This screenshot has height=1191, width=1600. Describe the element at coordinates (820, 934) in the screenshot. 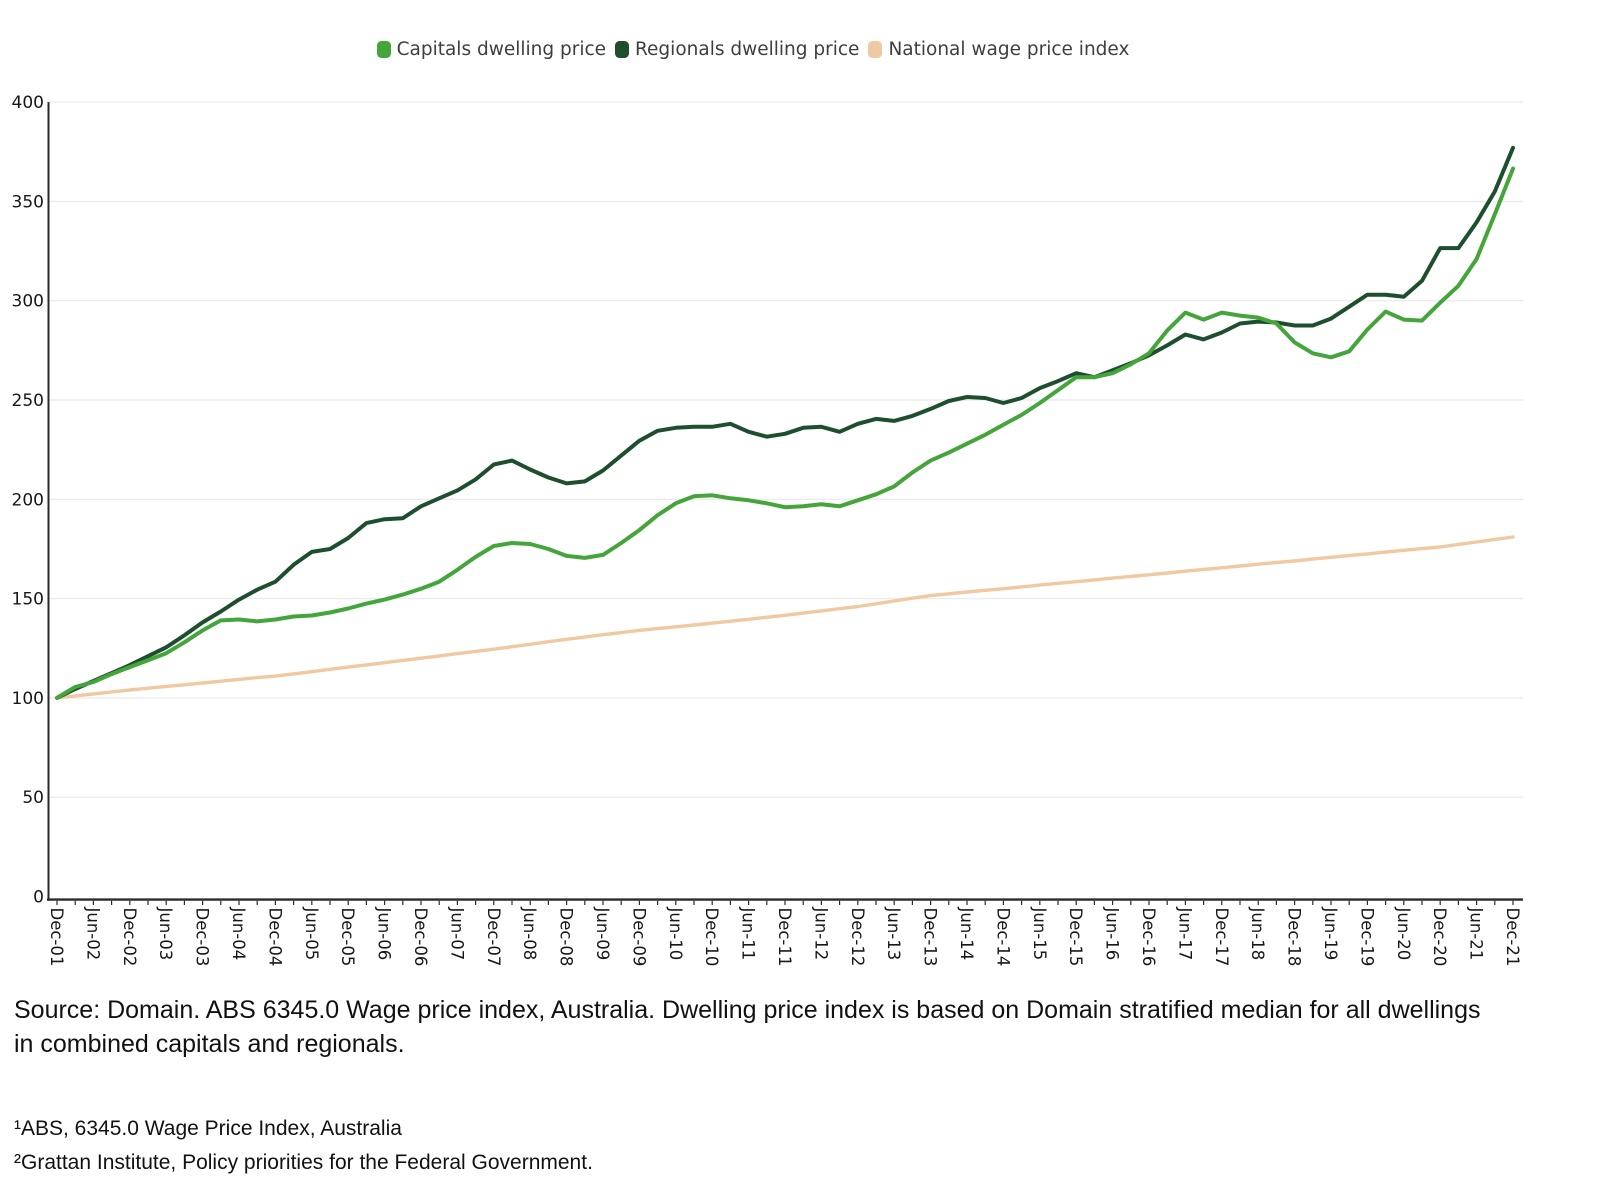

I see `x-axis-tick-label: Jun-12` at that location.